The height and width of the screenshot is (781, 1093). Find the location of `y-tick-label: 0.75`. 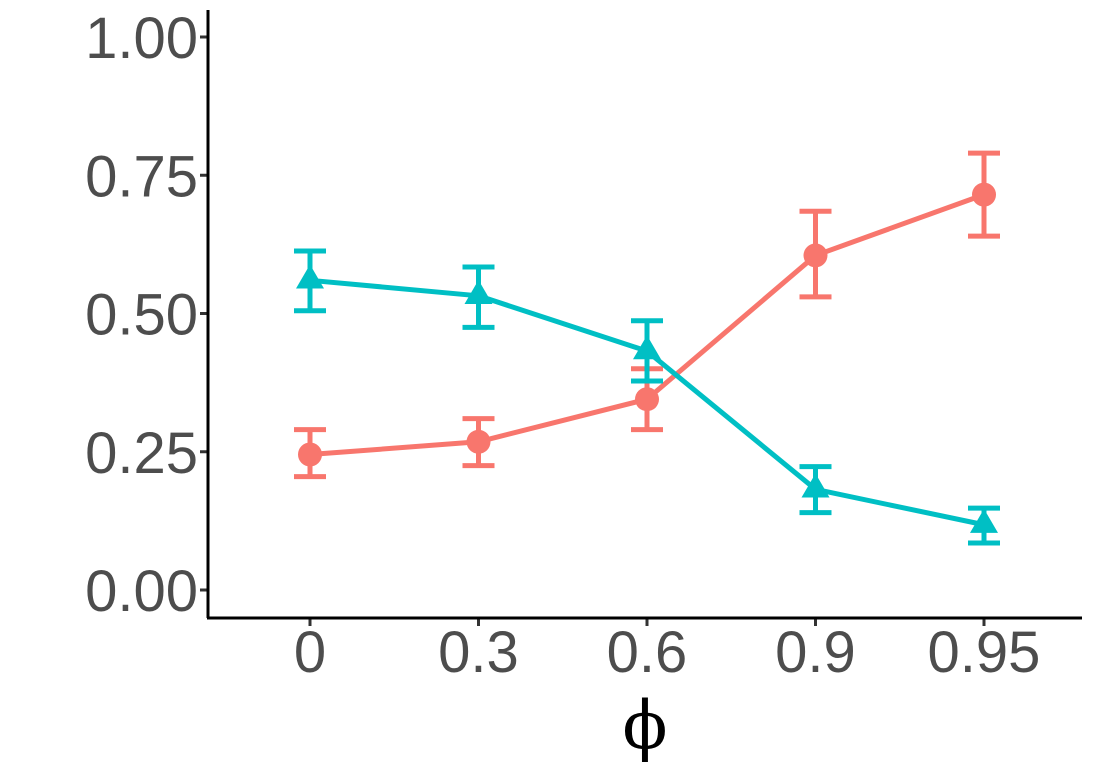

y-tick-label: 0.75 is located at coordinates (141, 176).